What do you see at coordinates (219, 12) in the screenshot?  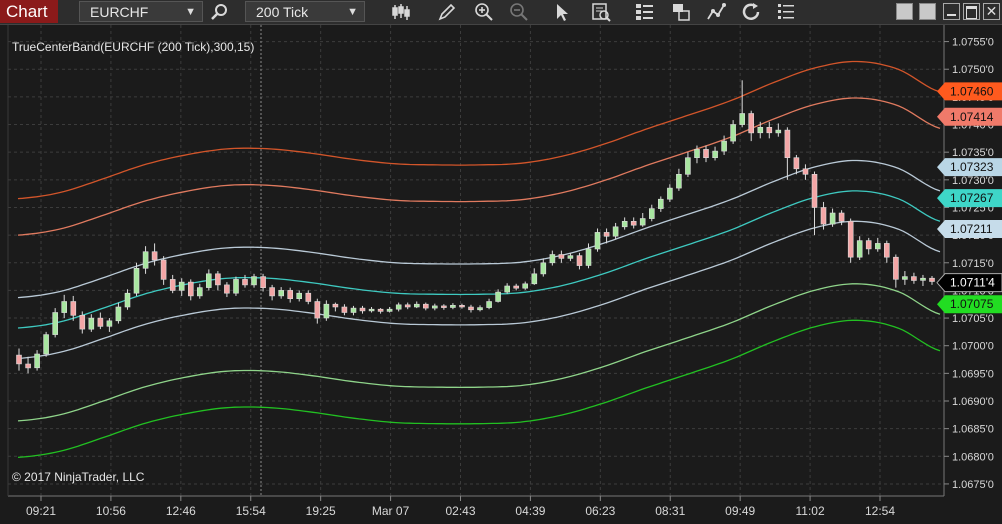 I see `search-icon` at bounding box center [219, 12].